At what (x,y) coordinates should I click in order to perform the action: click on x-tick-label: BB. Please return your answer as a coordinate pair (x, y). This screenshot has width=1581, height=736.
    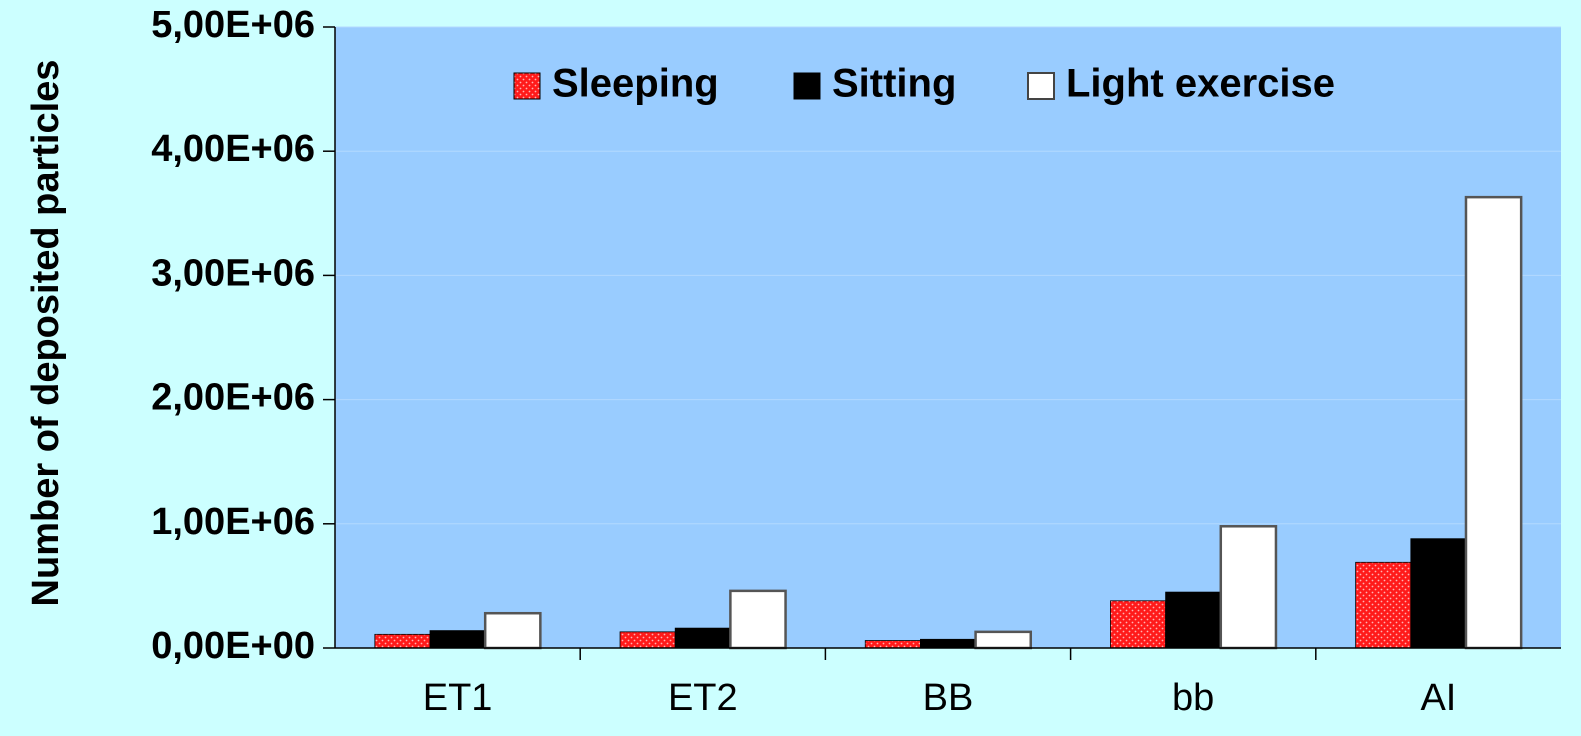
    Looking at the image, I should click on (948, 698).